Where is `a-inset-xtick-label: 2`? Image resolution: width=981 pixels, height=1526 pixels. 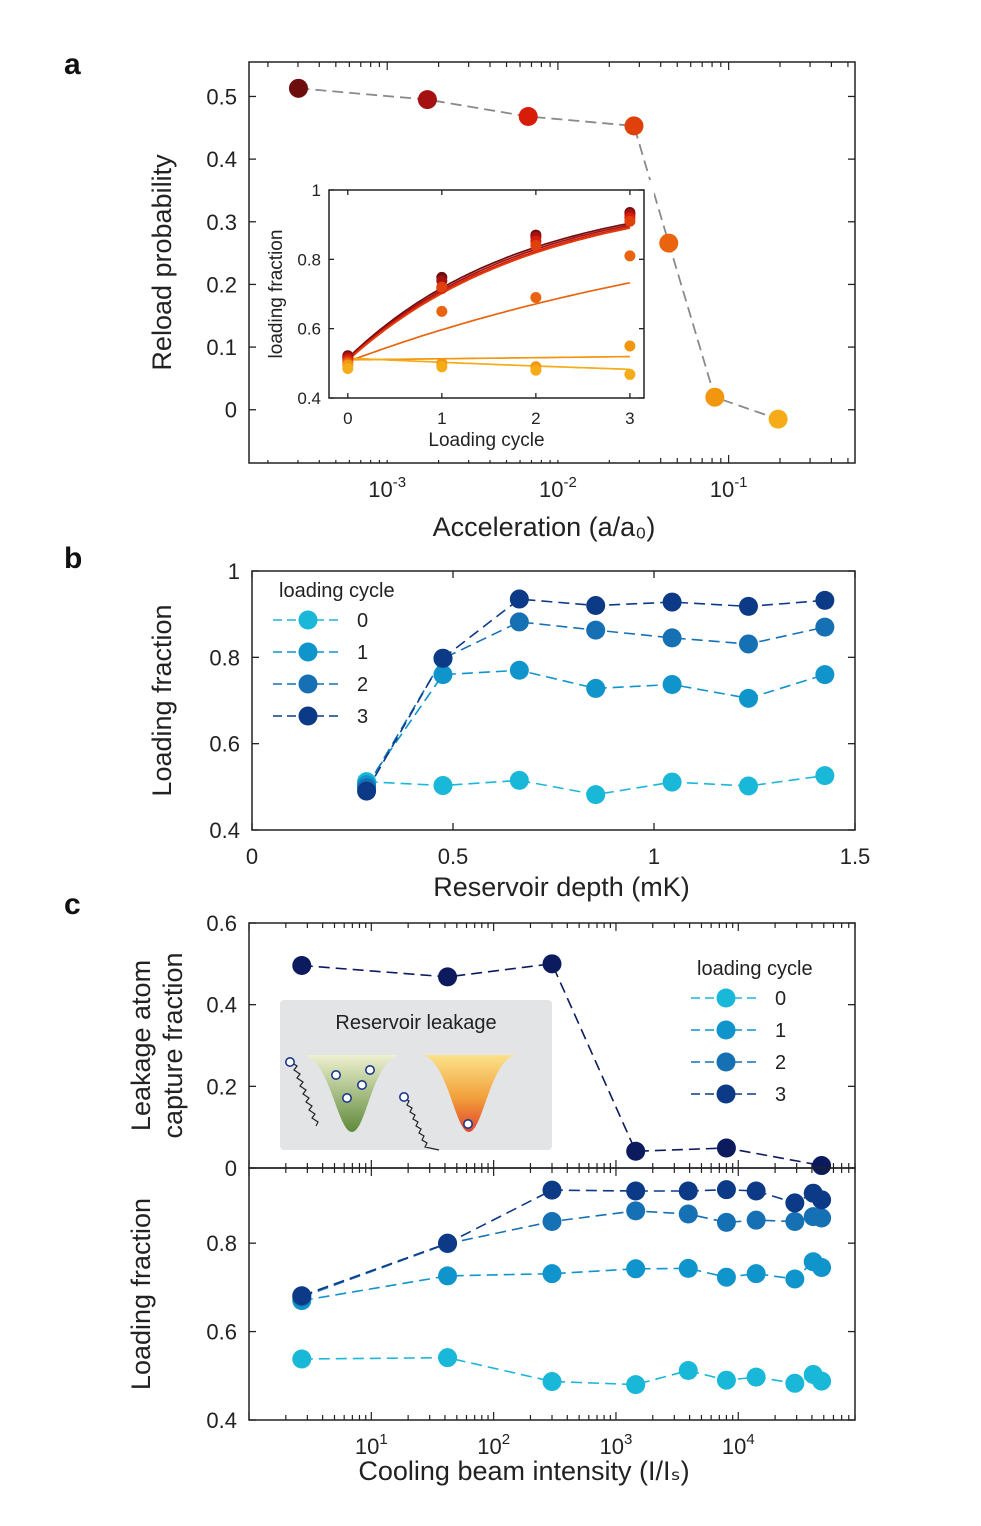 a-inset-xtick-label: 2 is located at coordinates (535, 418).